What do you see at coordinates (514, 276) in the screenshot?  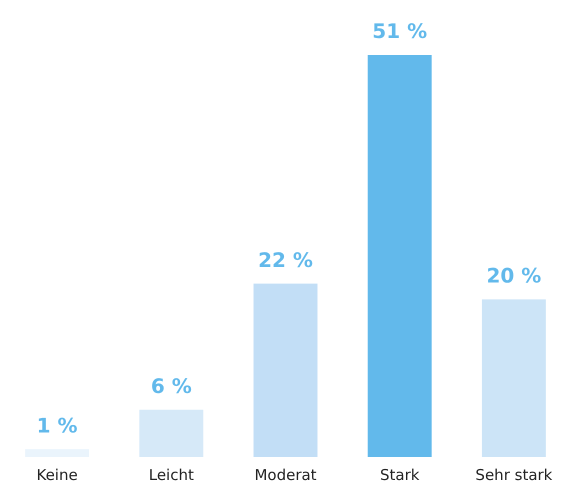 I see `data-label: 20 %` at bounding box center [514, 276].